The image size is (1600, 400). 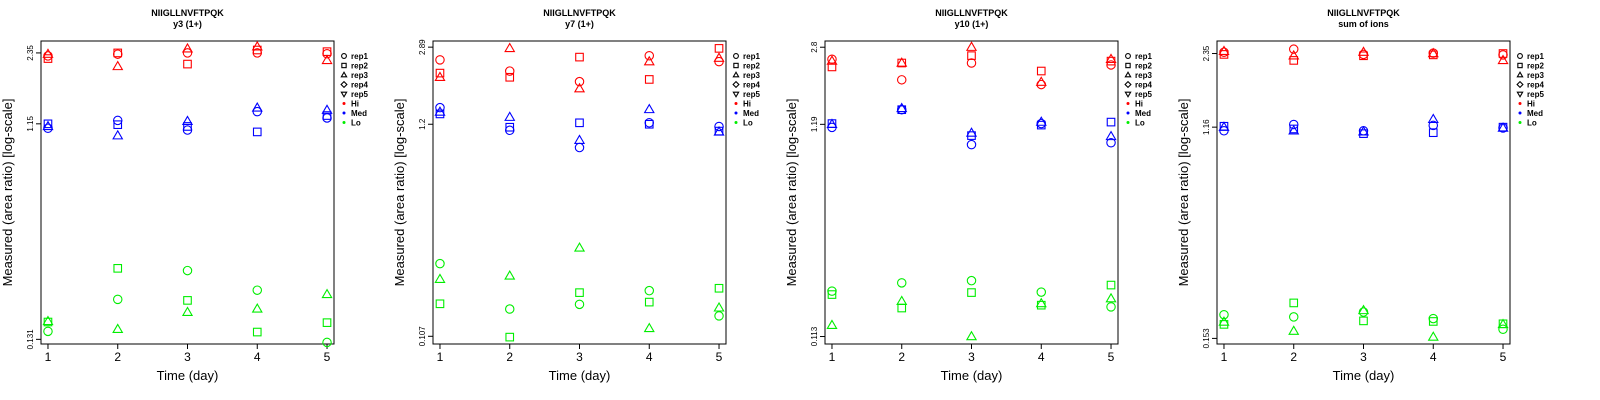 I want to click on y-tick-label: 0.113, so click(x=814, y=336).